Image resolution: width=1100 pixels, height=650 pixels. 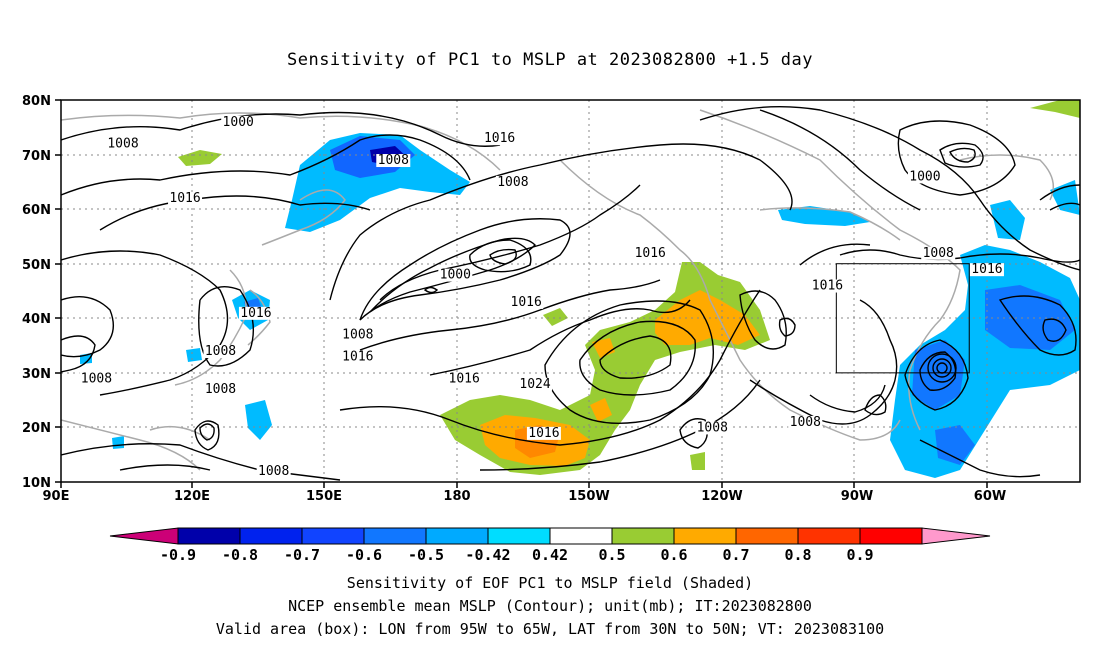 What do you see at coordinates (377, 182) in the screenshot?
I see `shade-neg-siberia` at bounding box center [377, 182].